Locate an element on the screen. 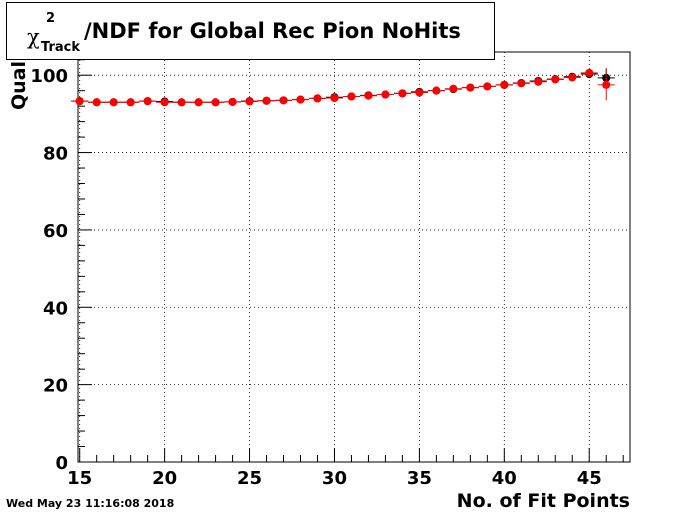 This screenshot has width=700, height=514. x-tick-label: 15 is located at coordinates (79, 478).